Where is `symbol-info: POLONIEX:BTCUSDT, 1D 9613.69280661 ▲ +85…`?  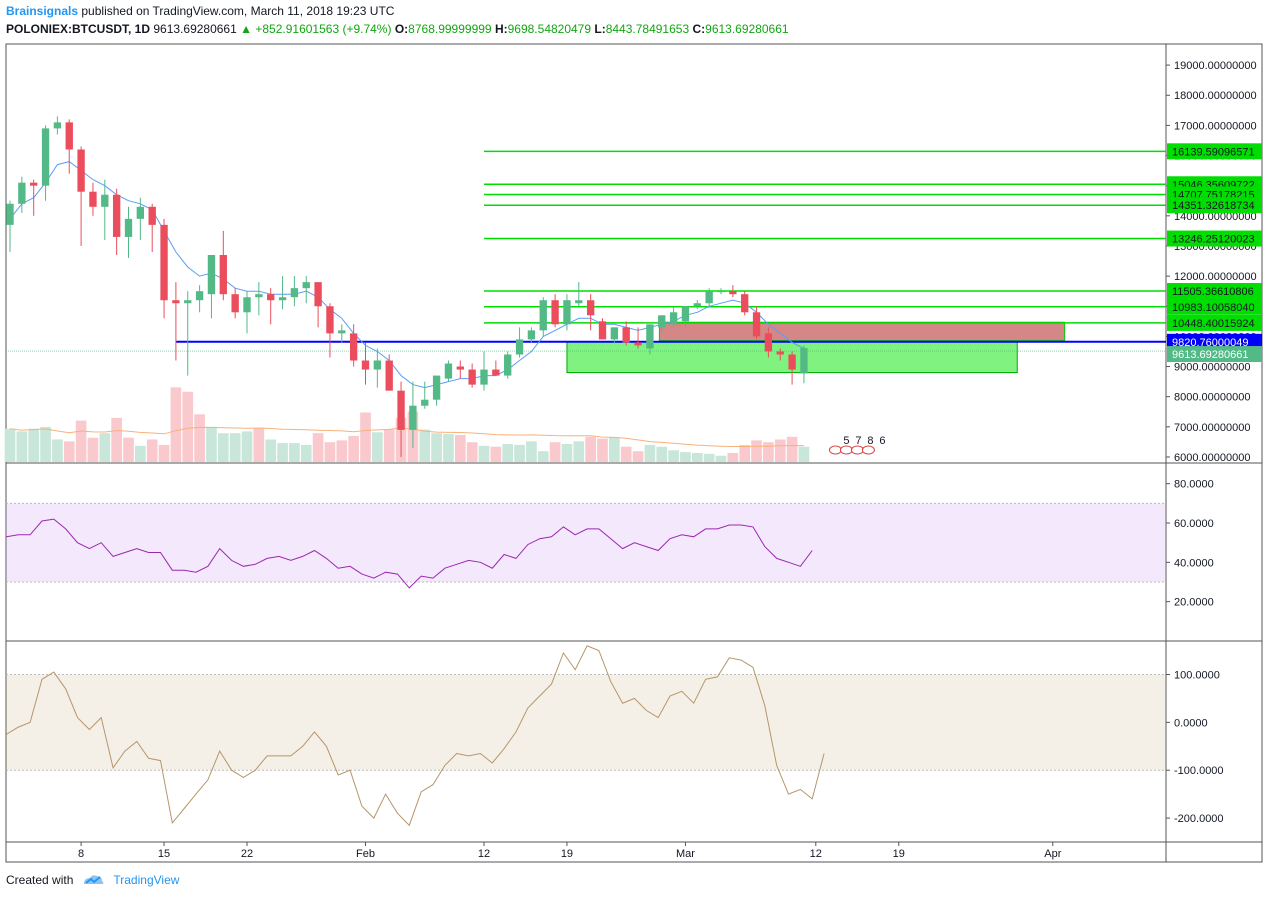
symbol-info: POLONIEX:BTCUSDT, 1D 9613.69280661 ▲ +85… is located at coordinates (397, 29).